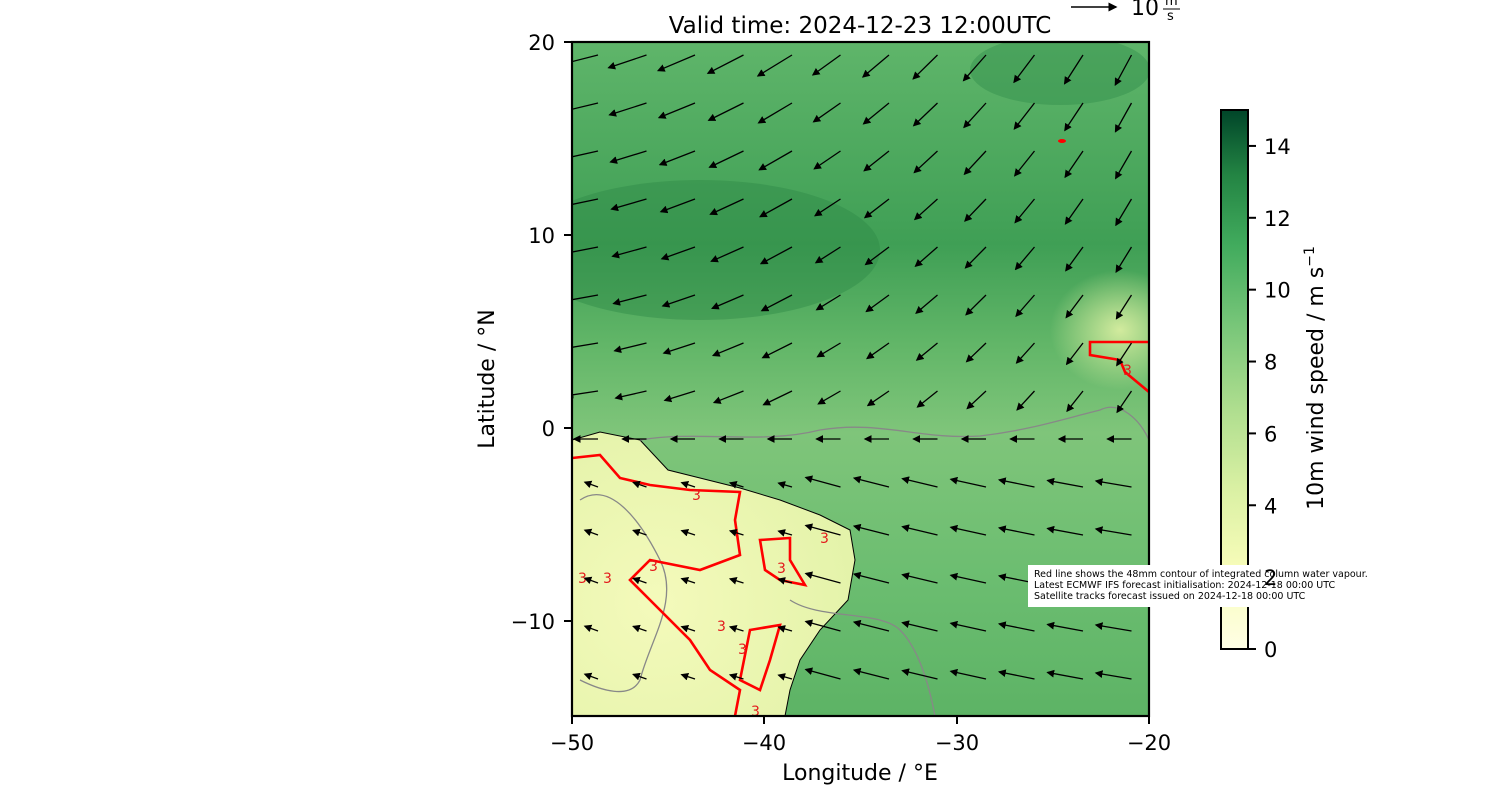 This screenshot has height=800, width=1500. What do you see at coordinates (1270, 650) in the screenshot?
I see `colorbar-tick-label: 0` at bounding box center [1270, 650].